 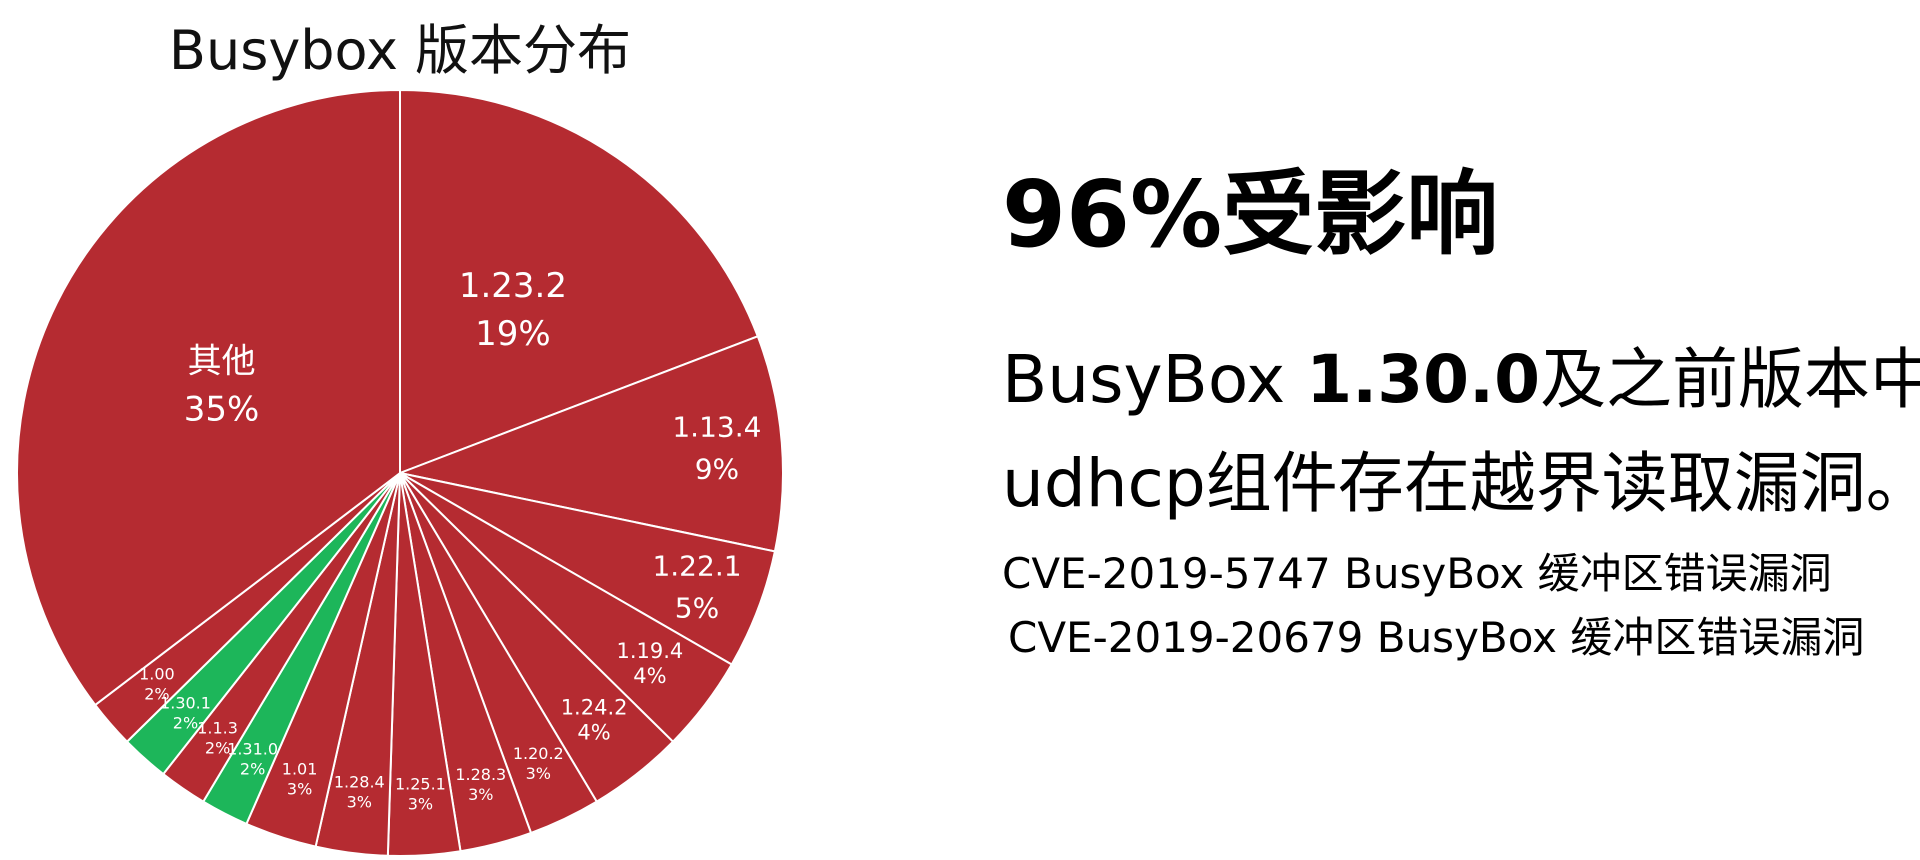 I want to click on slice-label-group: 1.20.23%, so click(x=538, y=763).